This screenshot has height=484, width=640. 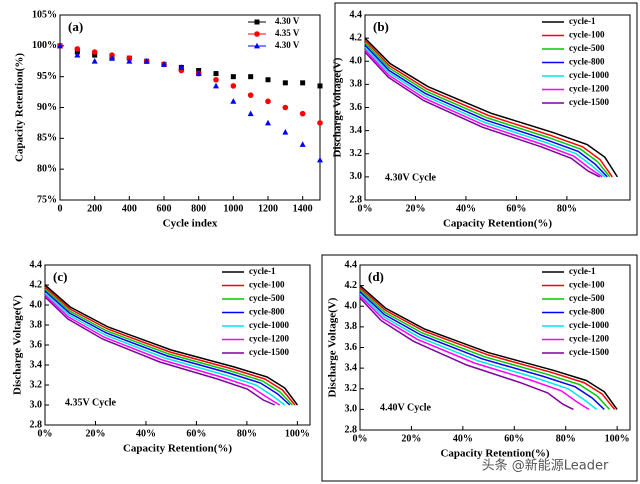 What do you see at coordinates (47, 168) in the screenshot?
I see `y-tick-label: 80%` at bounding box center [47, 168].